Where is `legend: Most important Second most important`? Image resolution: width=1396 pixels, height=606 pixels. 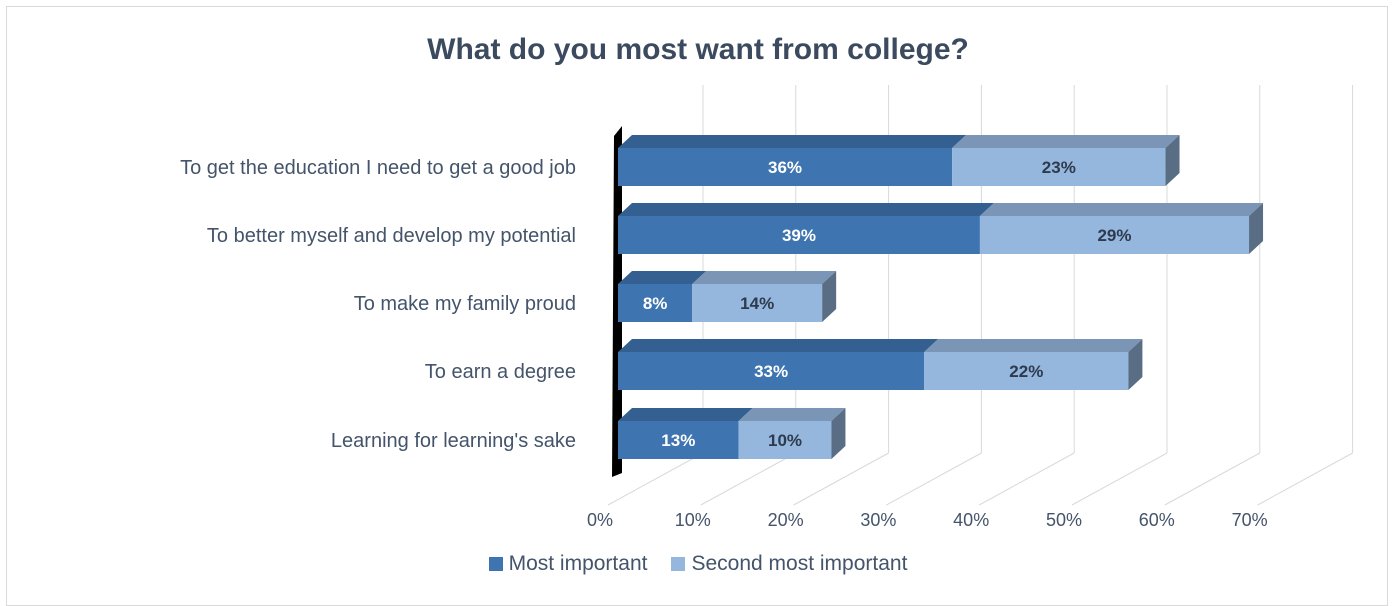 legend: Most important Second most important is located at coordinates (698, 564).